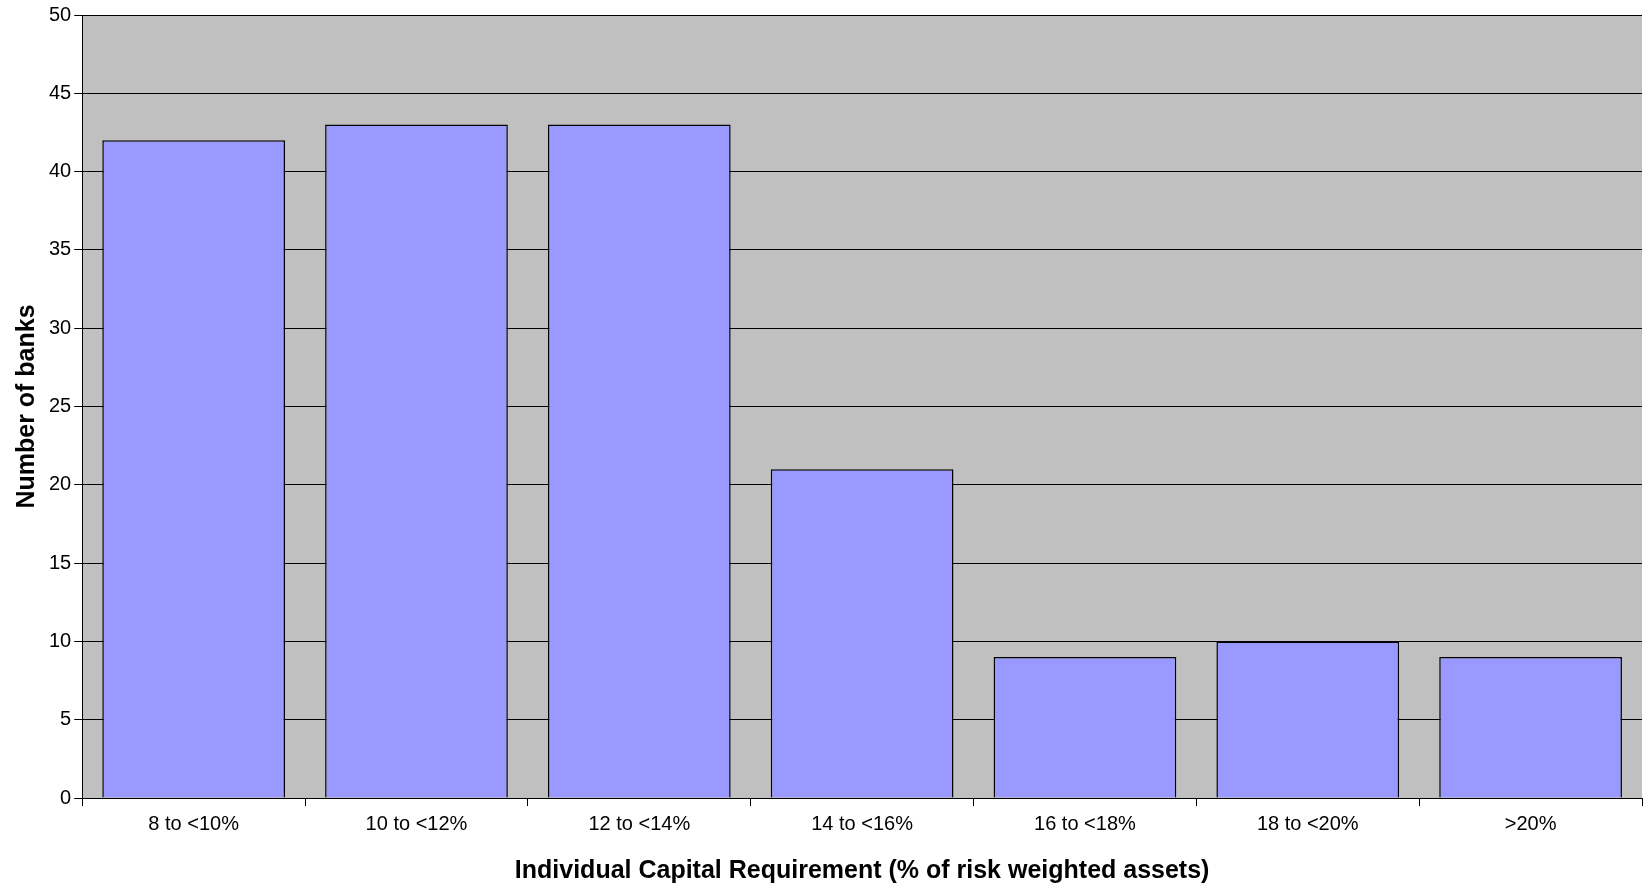  I want to click on x-tick-label: 10 to <12%, so click(416, 822).